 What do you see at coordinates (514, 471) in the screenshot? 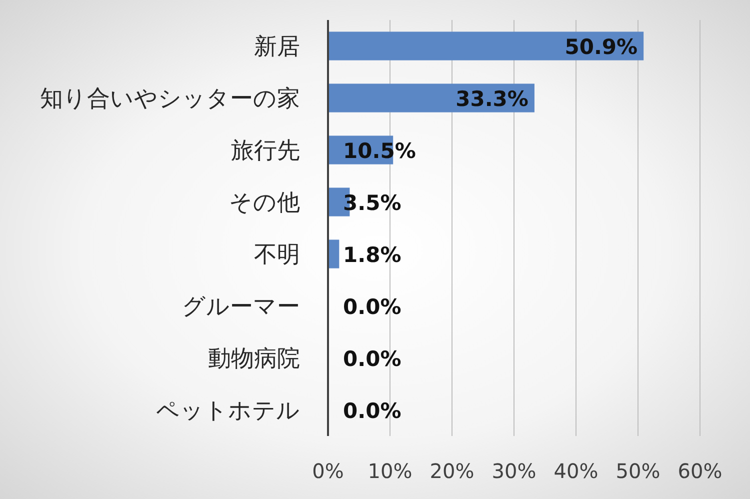
I see `x-tick-label: 30%` at bounding box center [514, 471].